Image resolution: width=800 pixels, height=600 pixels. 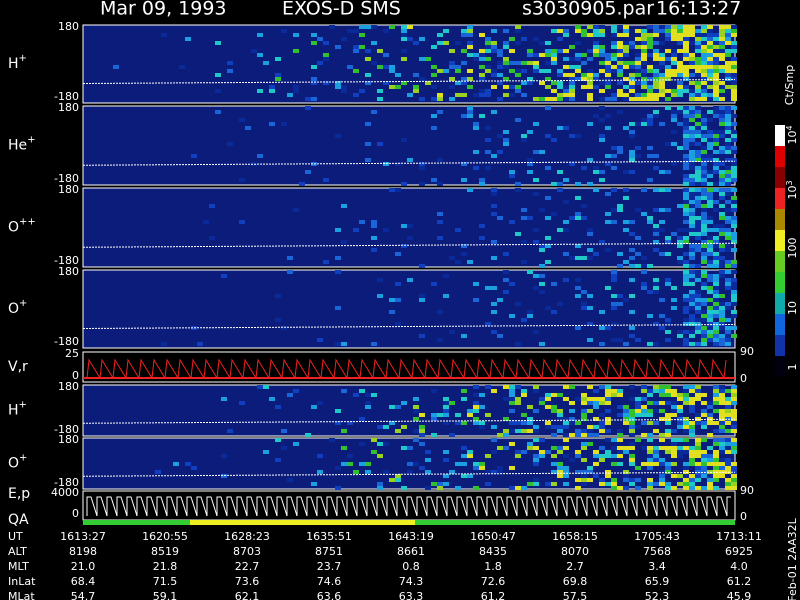 I want to click on tick-label: -180, so click(x=66, y=429).